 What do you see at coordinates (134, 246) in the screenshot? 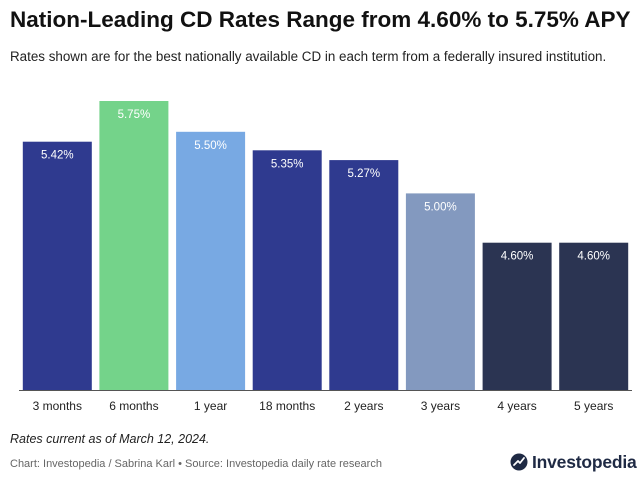
I see `bar-6-months` at bounding box center [134, 246].